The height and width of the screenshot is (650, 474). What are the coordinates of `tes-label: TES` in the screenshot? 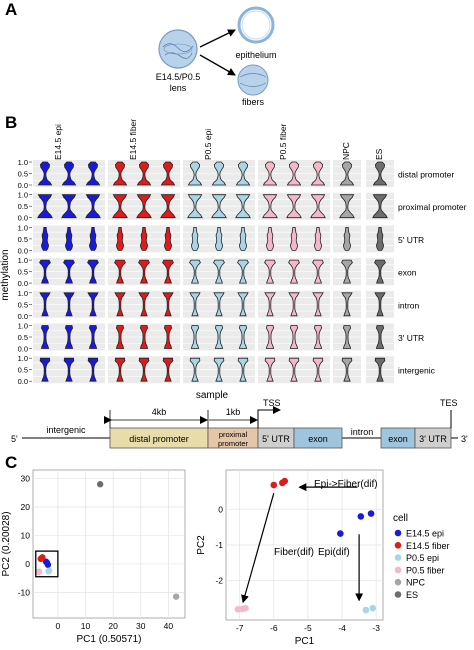 It's located at (449, 403).